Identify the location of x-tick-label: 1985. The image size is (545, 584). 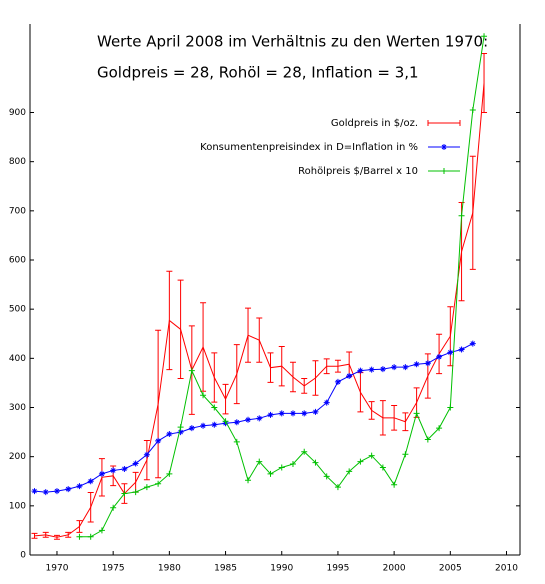
(225, 569).